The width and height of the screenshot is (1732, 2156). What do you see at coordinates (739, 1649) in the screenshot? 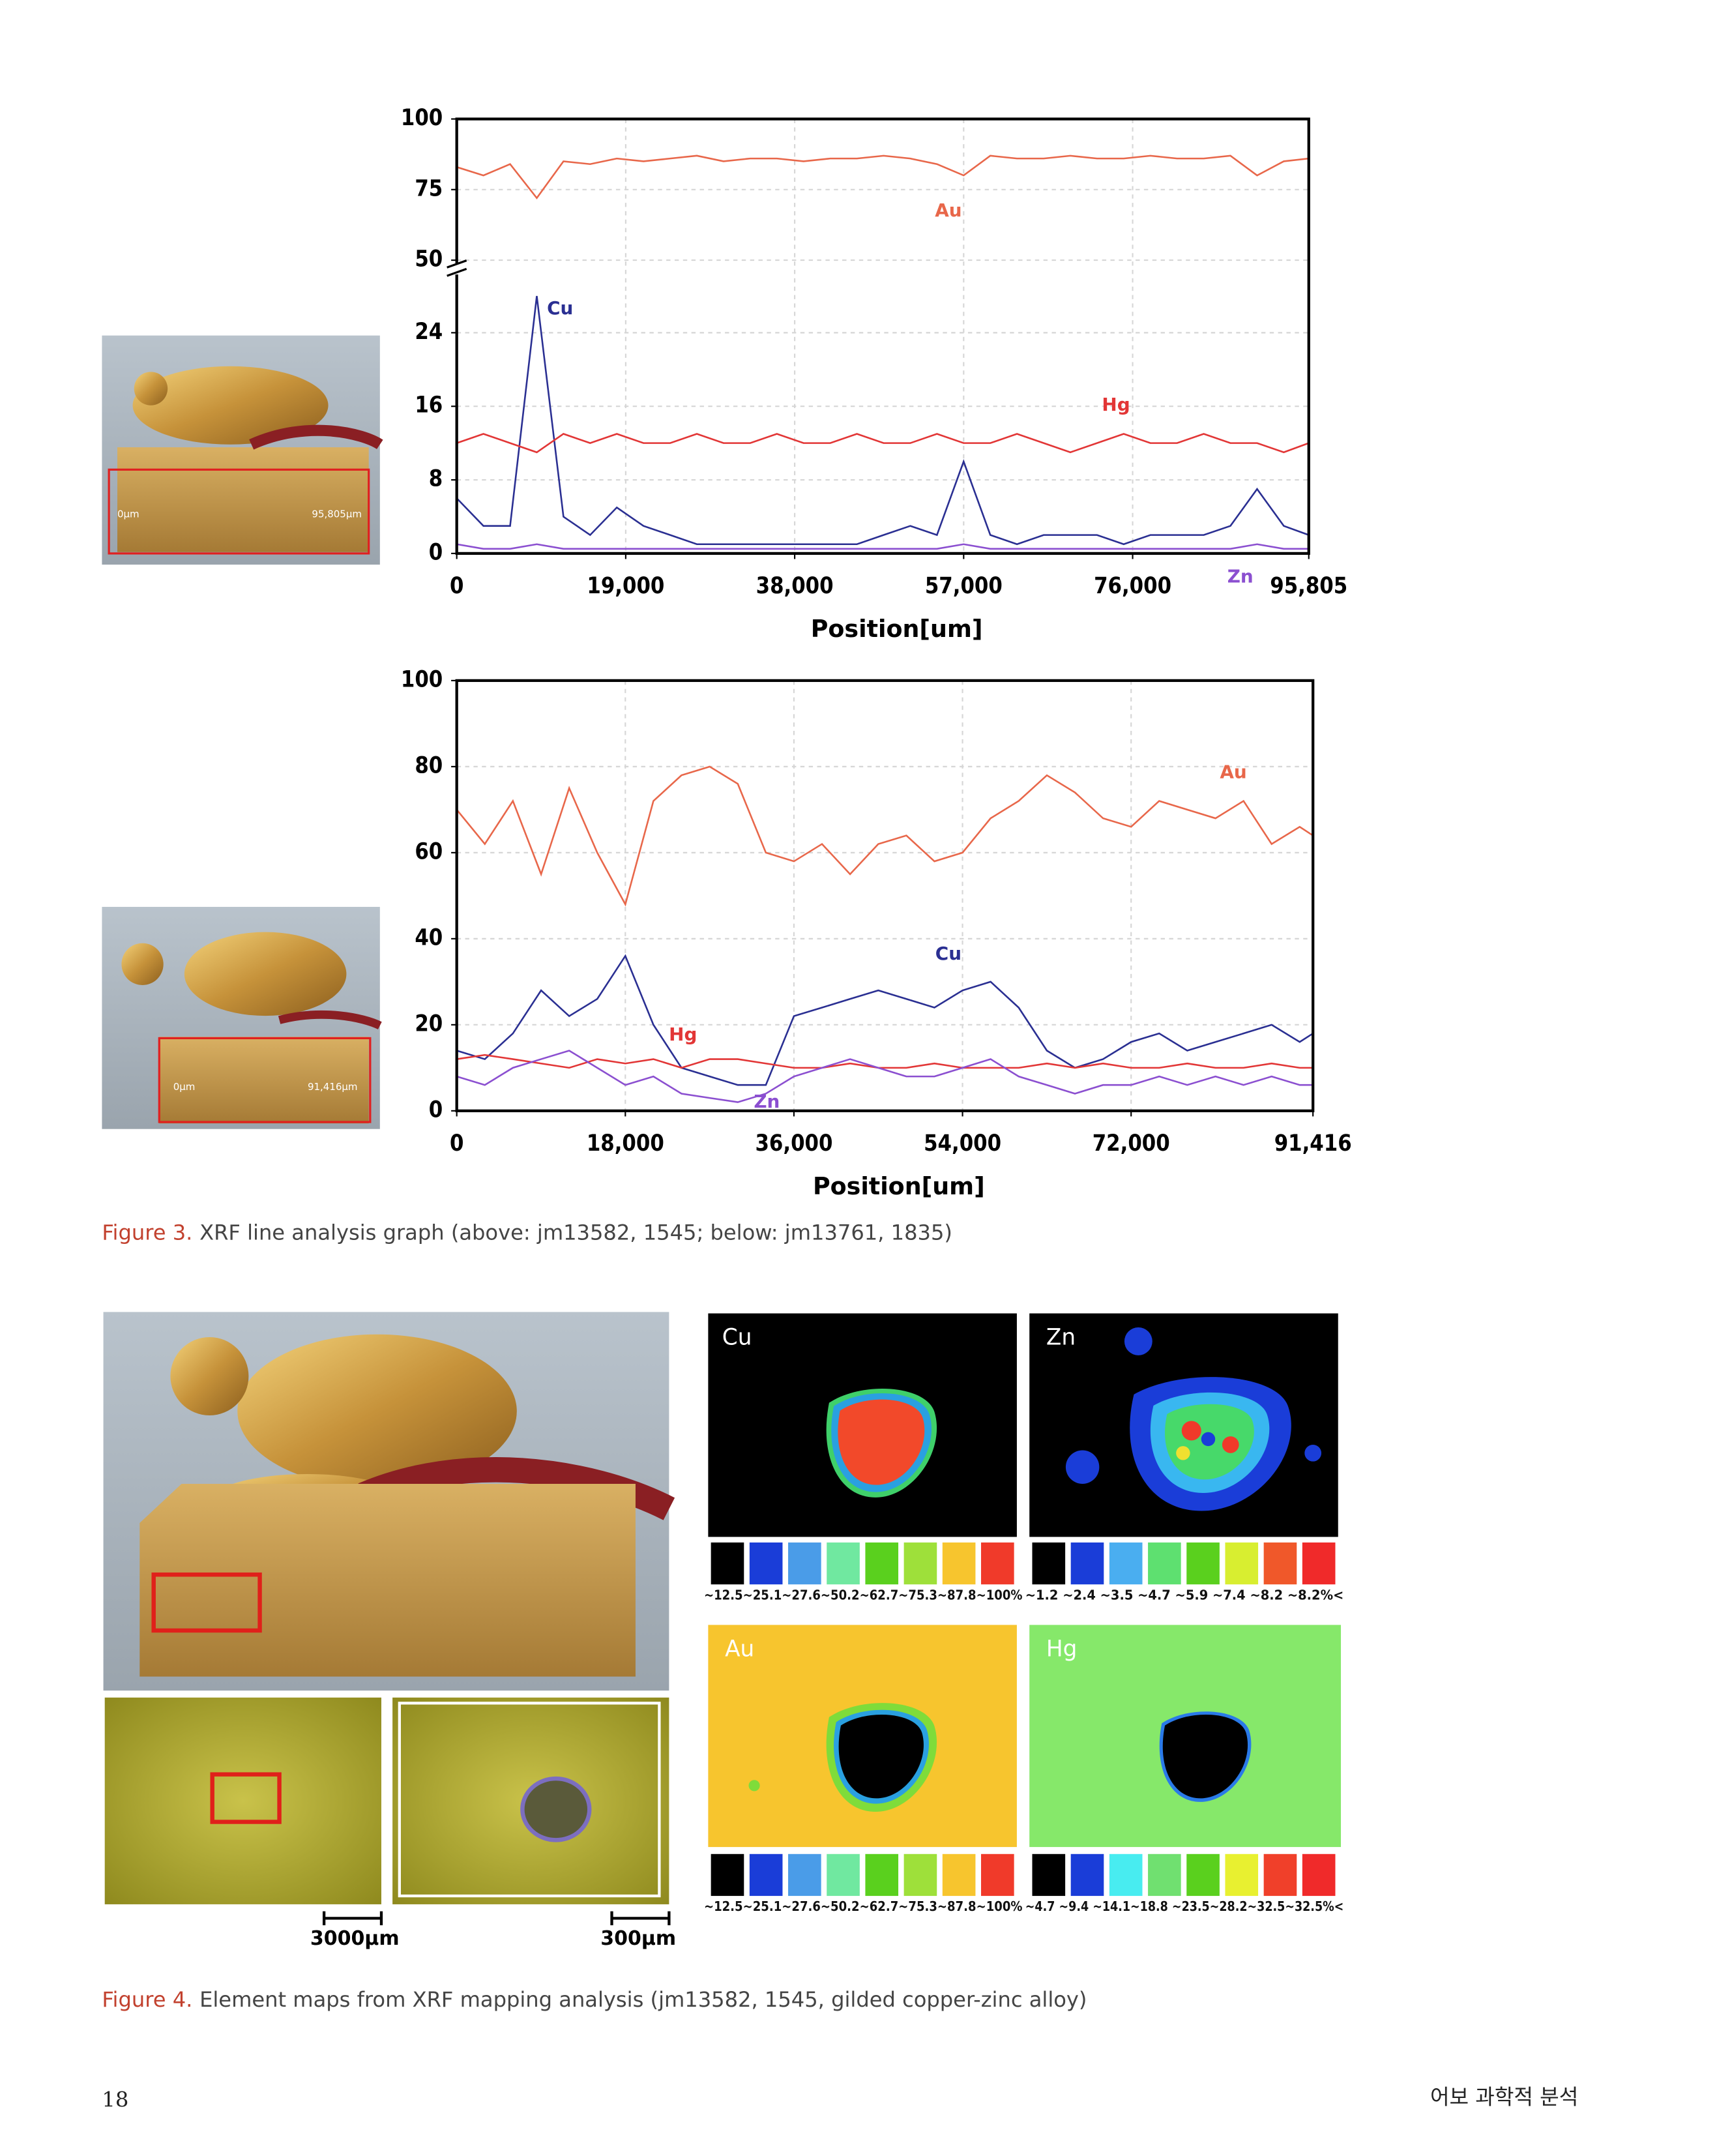
I see `map-label: Au` at bounding box center [739, 1649].